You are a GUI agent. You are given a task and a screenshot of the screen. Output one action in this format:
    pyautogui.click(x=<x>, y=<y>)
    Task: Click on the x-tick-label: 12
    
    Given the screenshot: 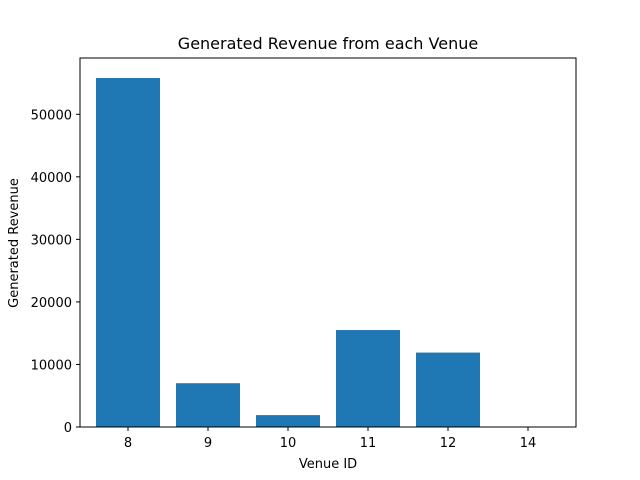 What is the action you would take?
    pyautogui.click(x=448, y=443)
    